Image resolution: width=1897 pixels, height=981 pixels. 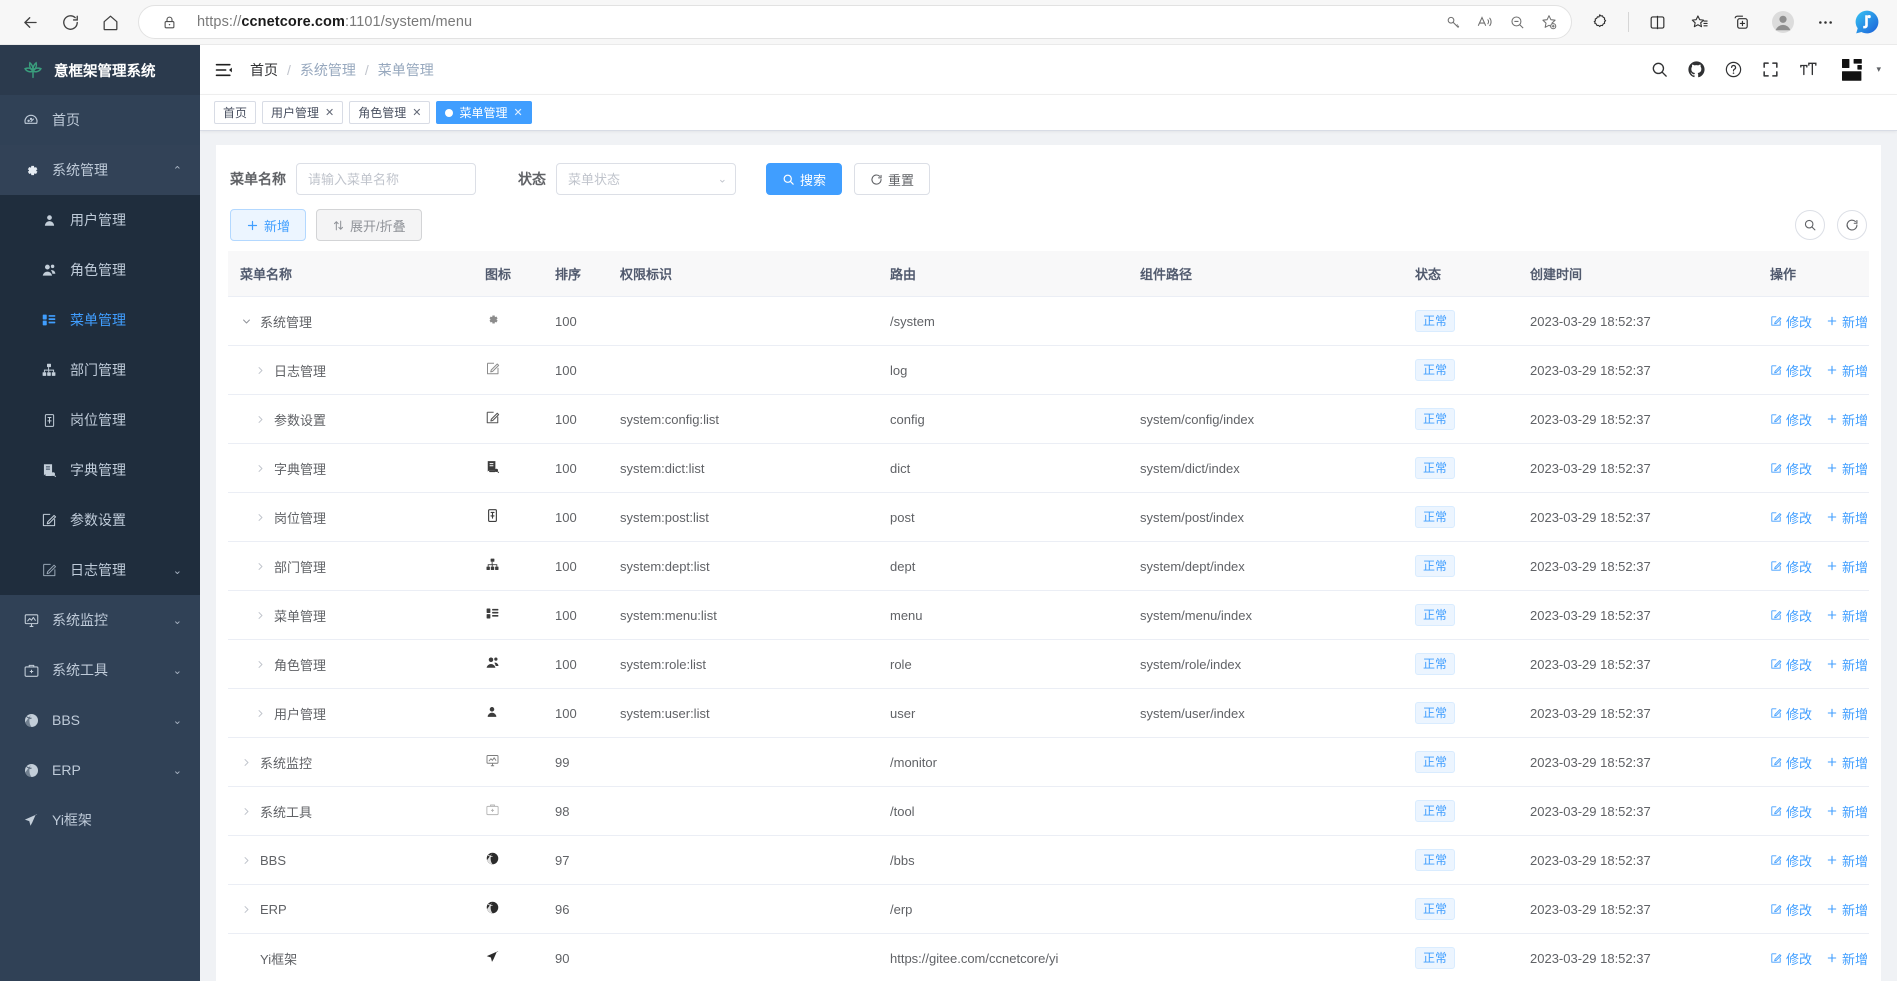 I want to click on add-button: 新增, so click(x=268, y=225).